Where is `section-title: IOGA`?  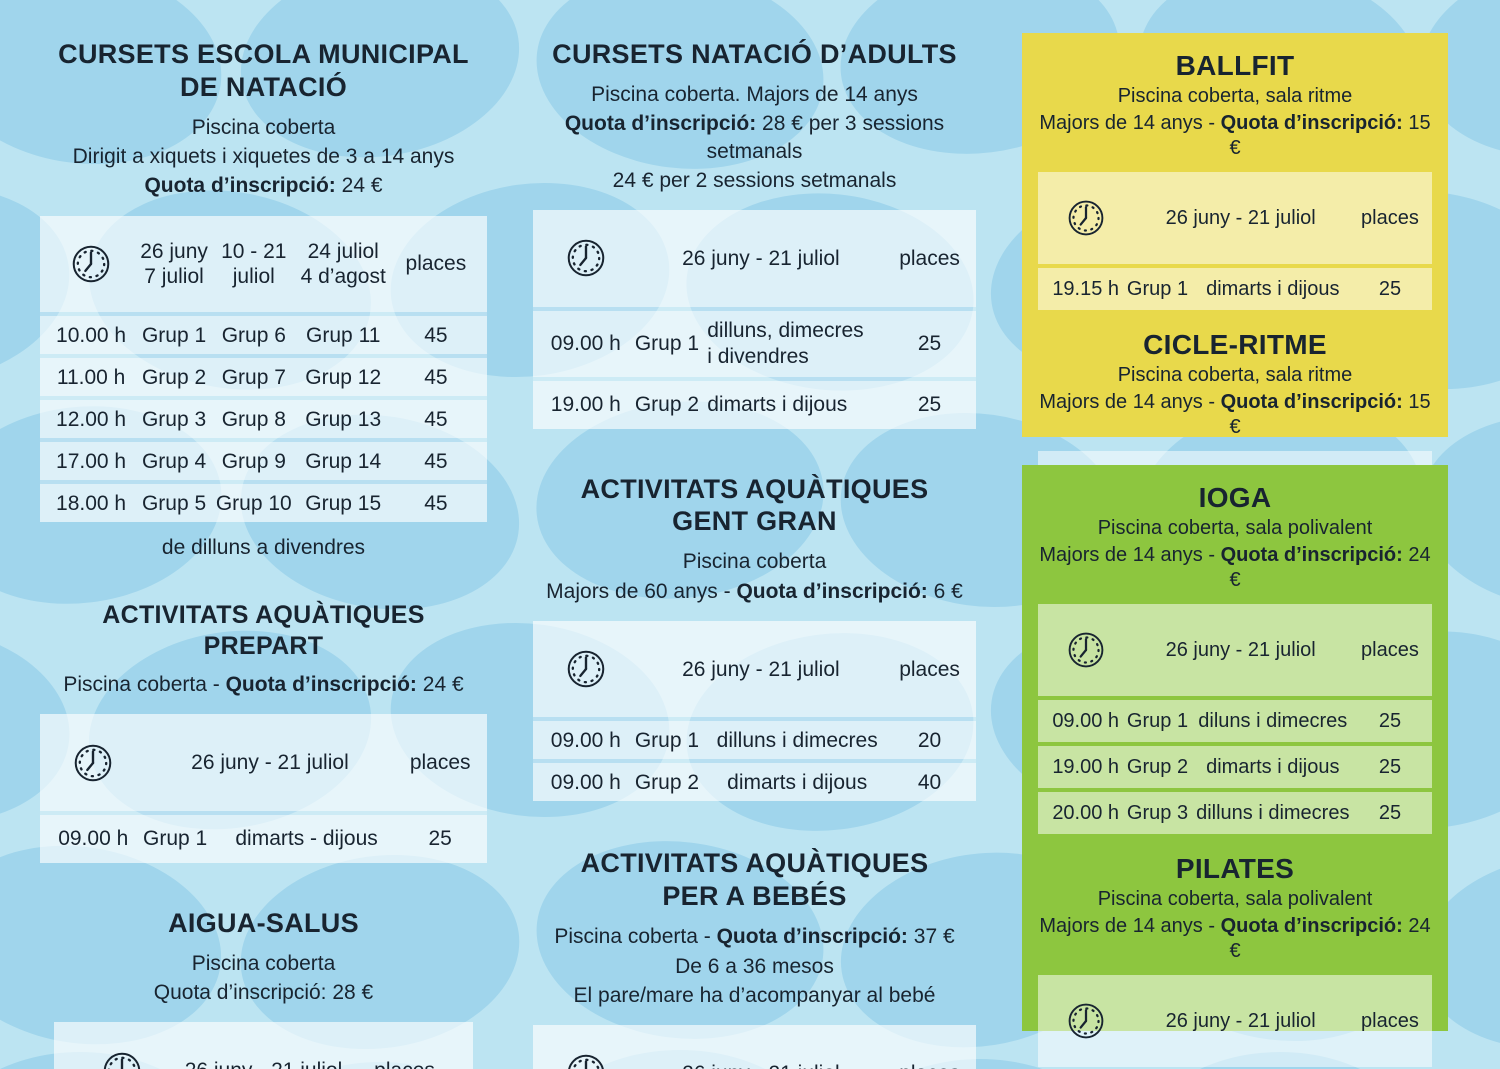
section-title: IOGA is located at coordinates (1235, 497).